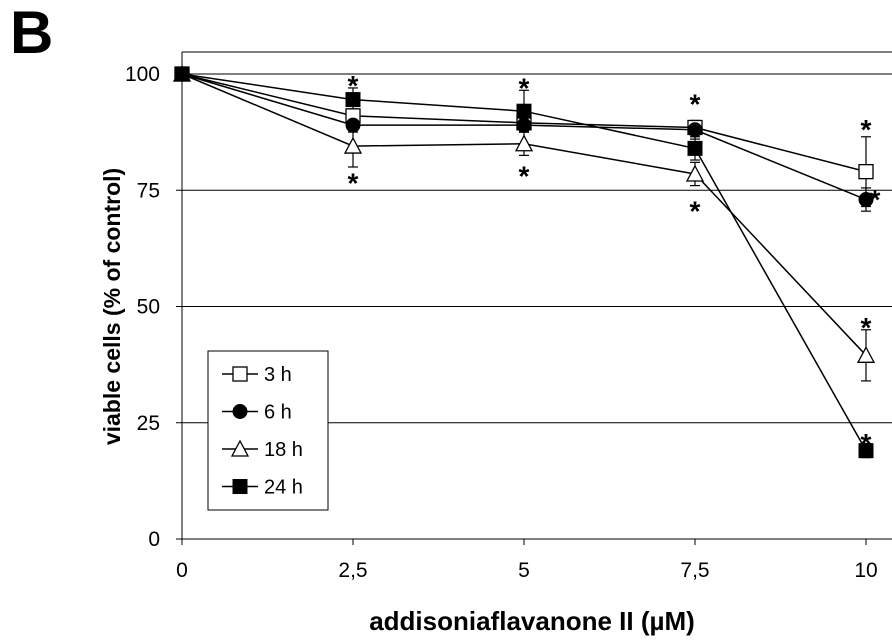 This screenshot has width=892, height=644. I want to click on legend-label: 6 h, so click(278, 413).